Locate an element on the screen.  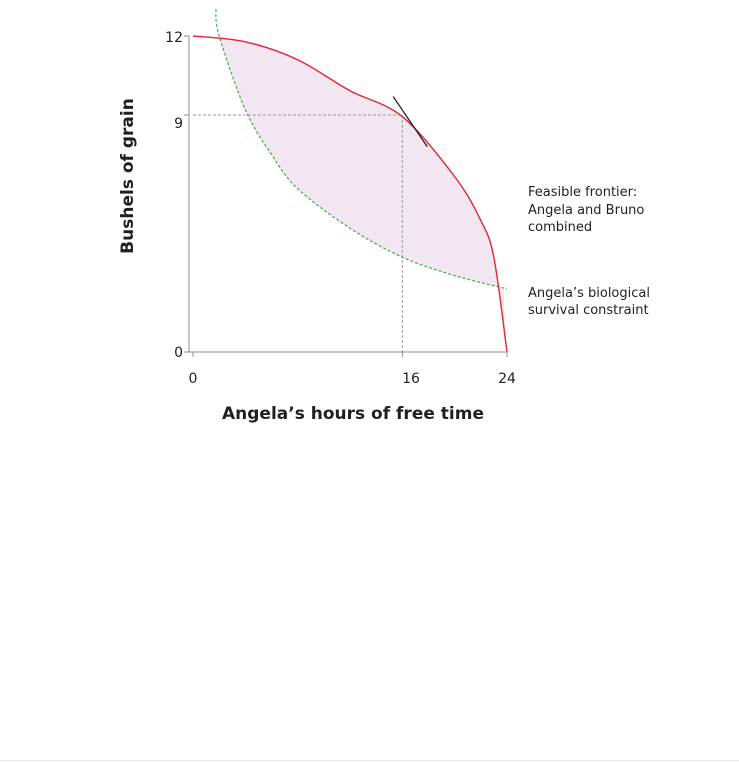
bottom-divider is located at coordinates (369, 760).